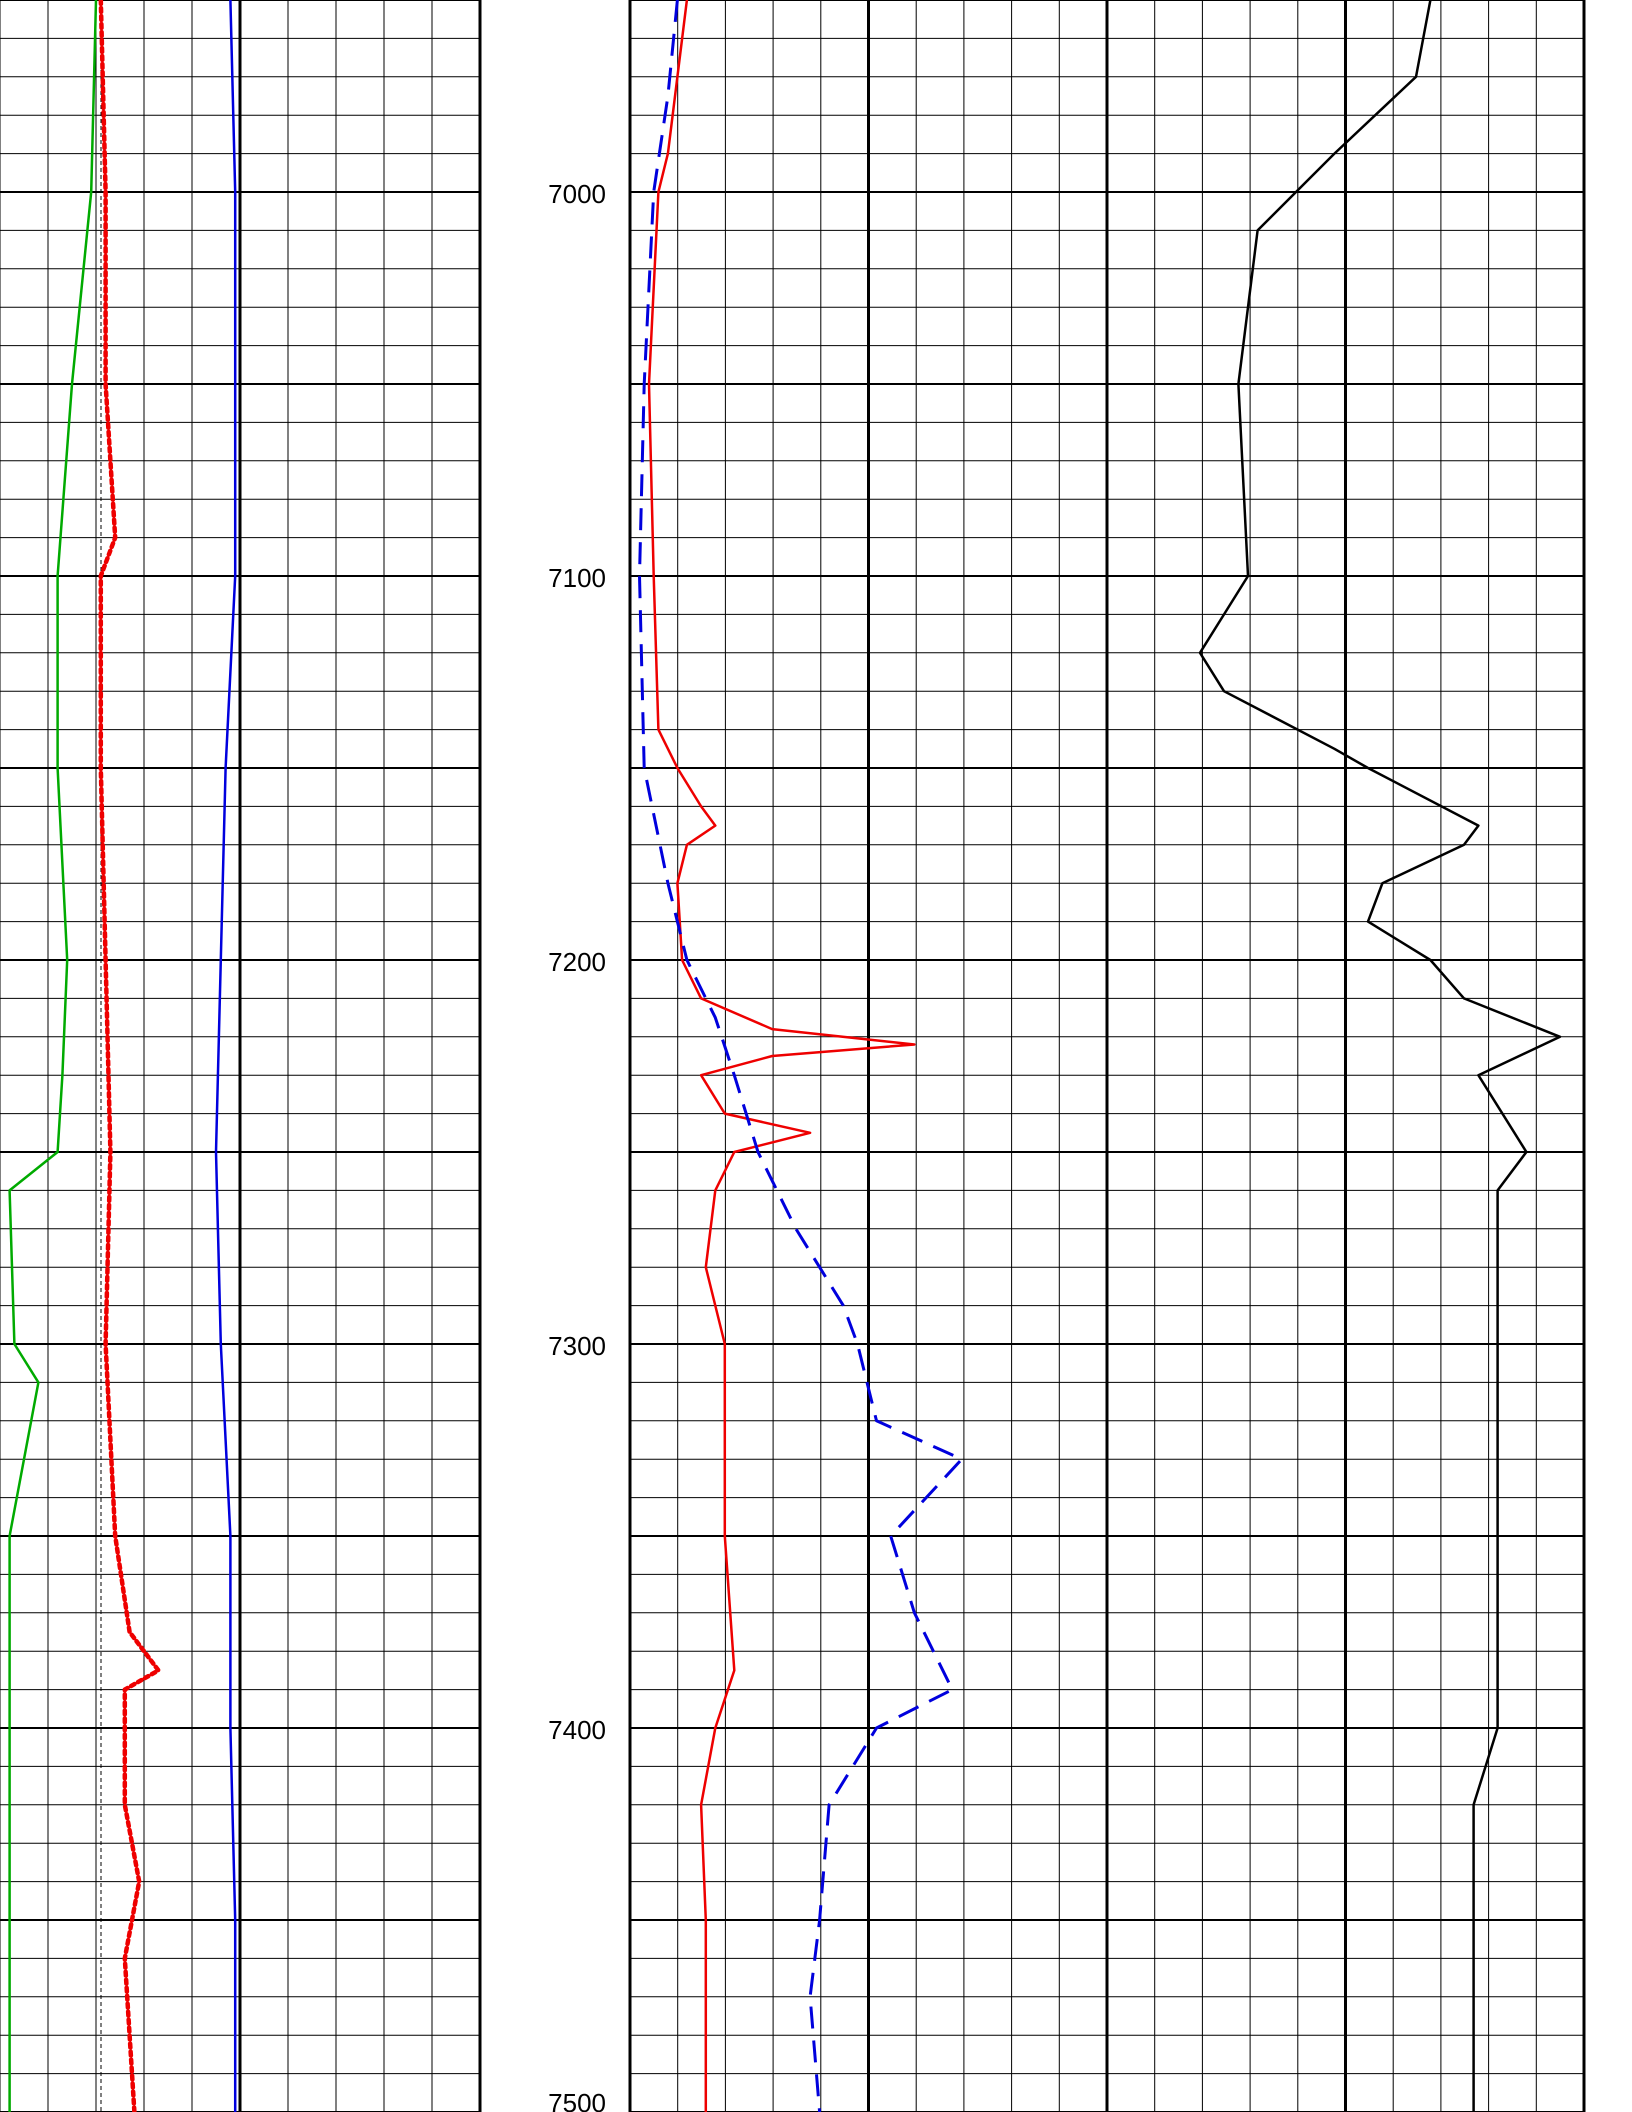  I want to click on depth-label: 7400, so click(577, 1730).